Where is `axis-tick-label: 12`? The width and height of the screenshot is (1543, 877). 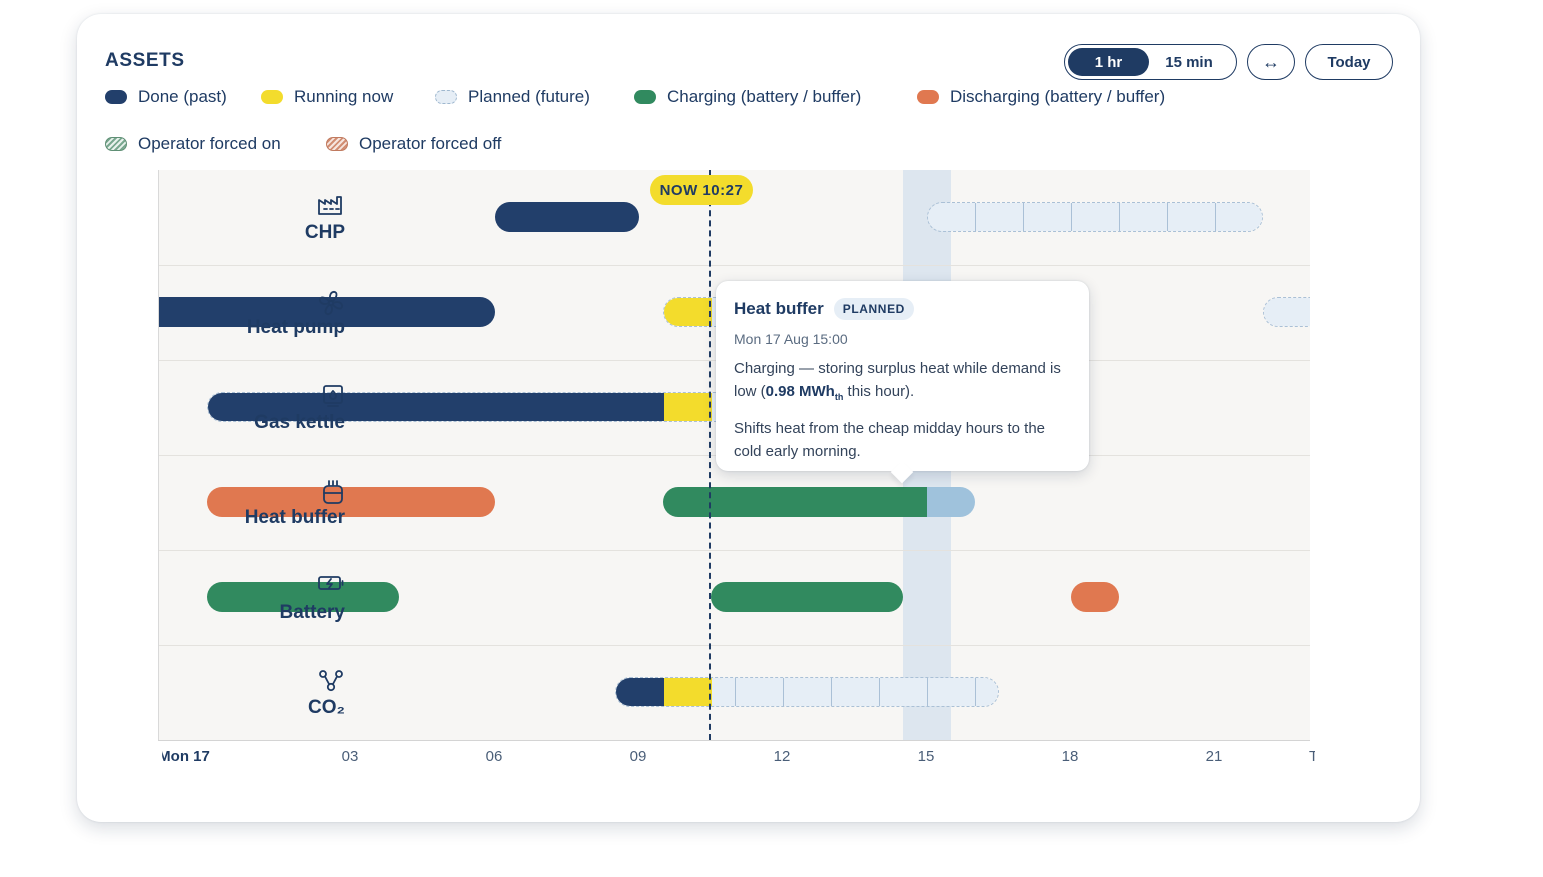 axis-tick-label: 12 is located at coordinates (782, 756).